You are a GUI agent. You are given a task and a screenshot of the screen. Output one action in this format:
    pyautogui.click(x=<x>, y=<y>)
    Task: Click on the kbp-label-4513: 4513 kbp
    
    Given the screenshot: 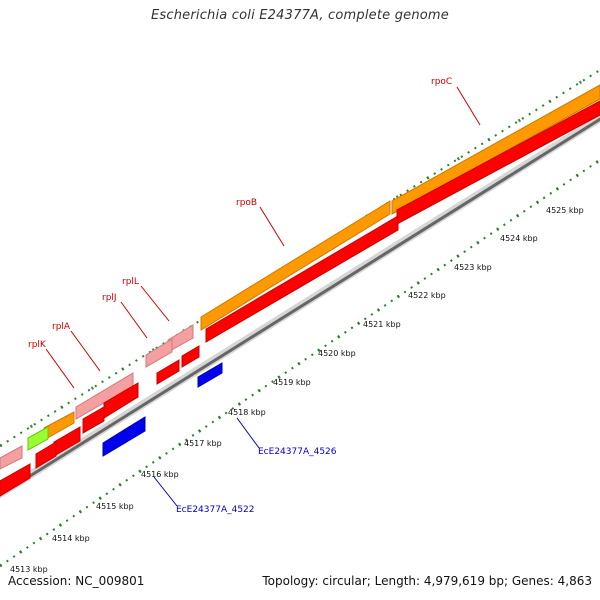 What is the action you would take?
    pyautogui.click(x=29, y=569)
    